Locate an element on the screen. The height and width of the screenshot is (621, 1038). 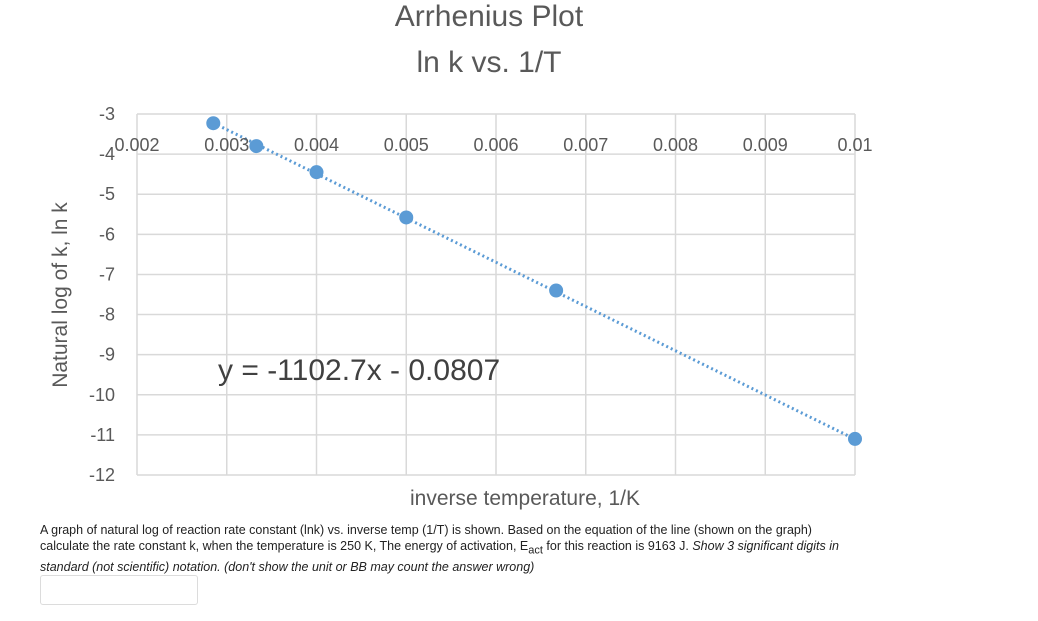
y-tick-label: -9 is located at coordinates (107, 355).